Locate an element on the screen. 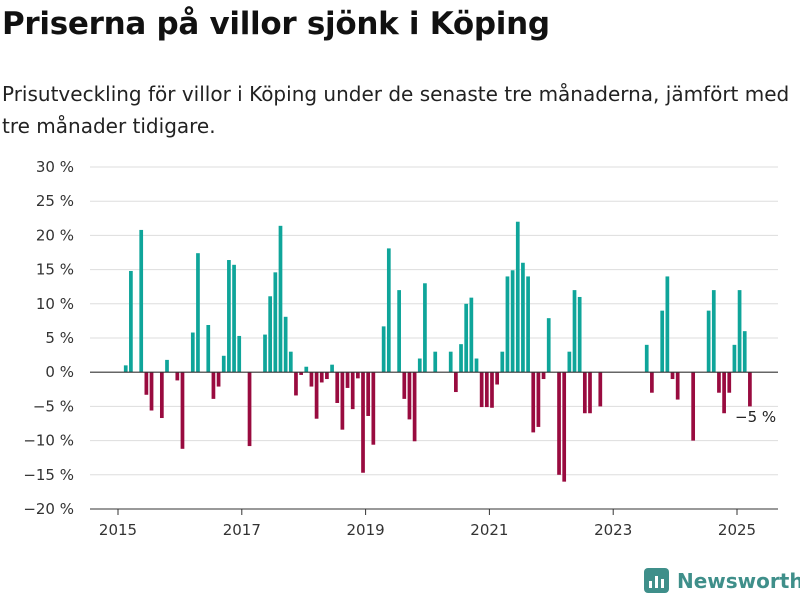 This screenshot has width=800, height=600. y-tick-label: −15 % is located at coordinates (48, 475).